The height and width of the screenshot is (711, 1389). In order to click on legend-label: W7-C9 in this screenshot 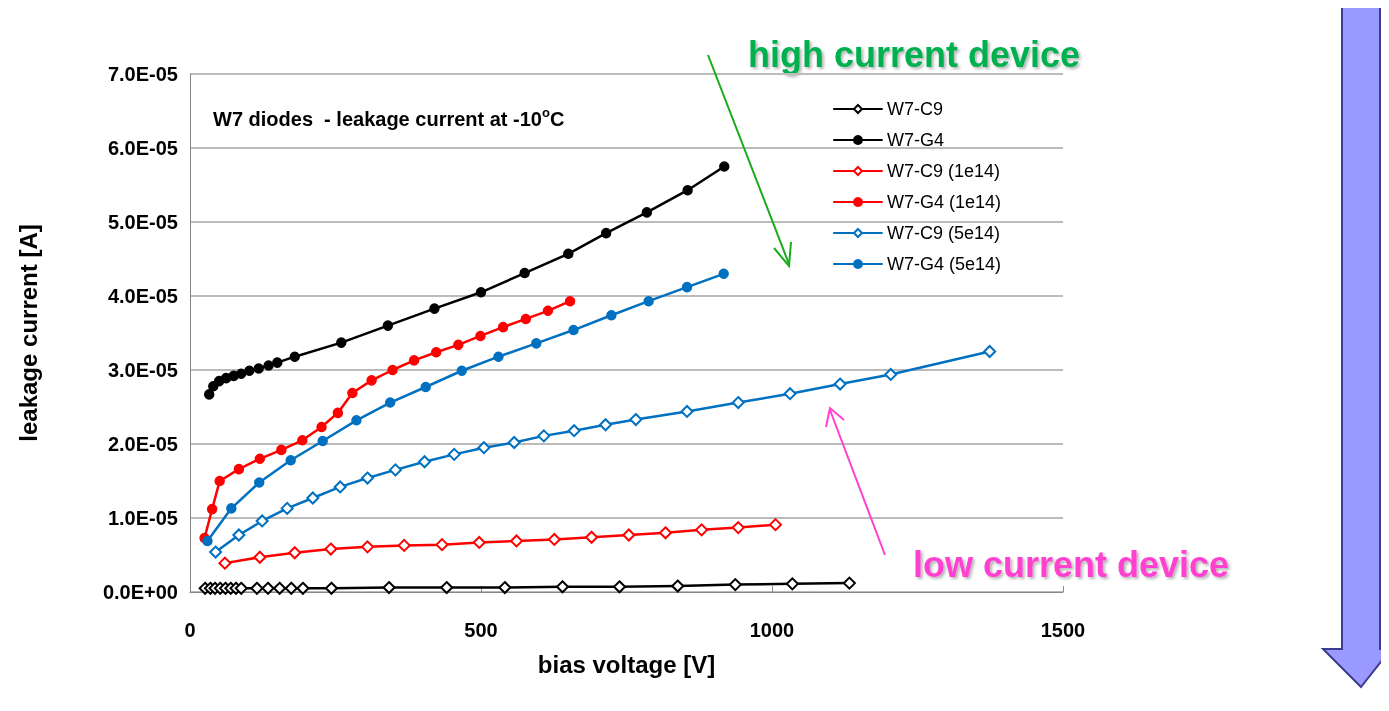, I will do `click(914, 109)`.